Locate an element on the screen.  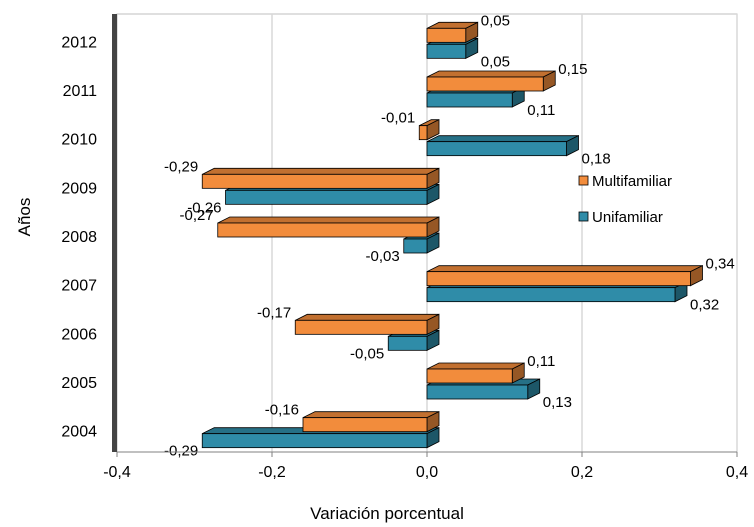
legend-swatch-unifamiliar is located at coordinates (583, 216).